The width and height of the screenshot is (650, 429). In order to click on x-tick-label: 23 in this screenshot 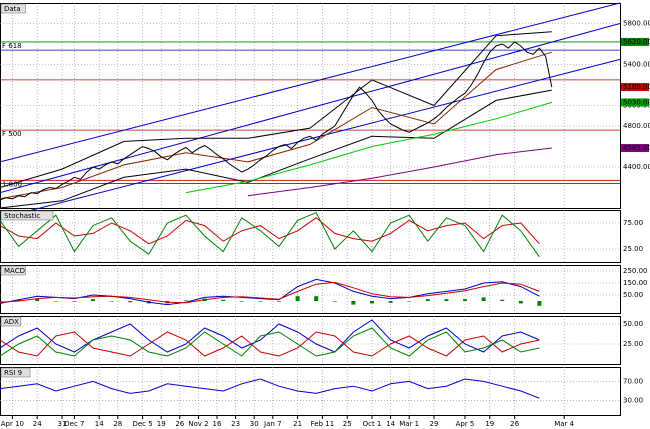, I will do `click(235, 424)`.